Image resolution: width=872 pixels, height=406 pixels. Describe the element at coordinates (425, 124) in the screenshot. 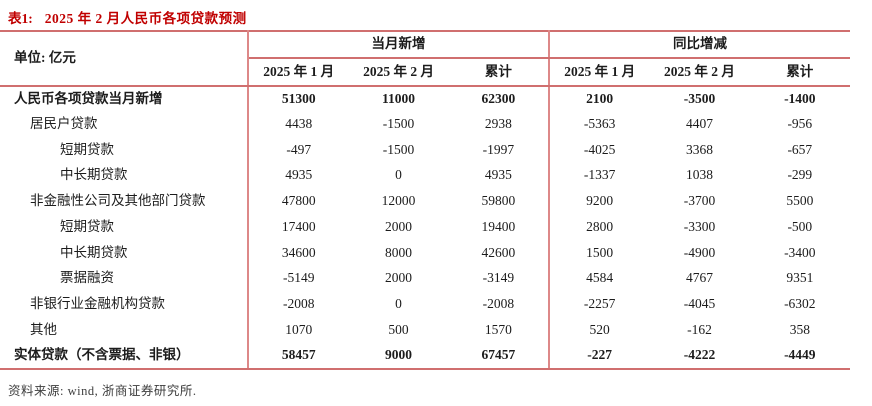

I see `table-row: 居民户贷款 4438 -1500 2938 -5363 4407 -956` at that location.